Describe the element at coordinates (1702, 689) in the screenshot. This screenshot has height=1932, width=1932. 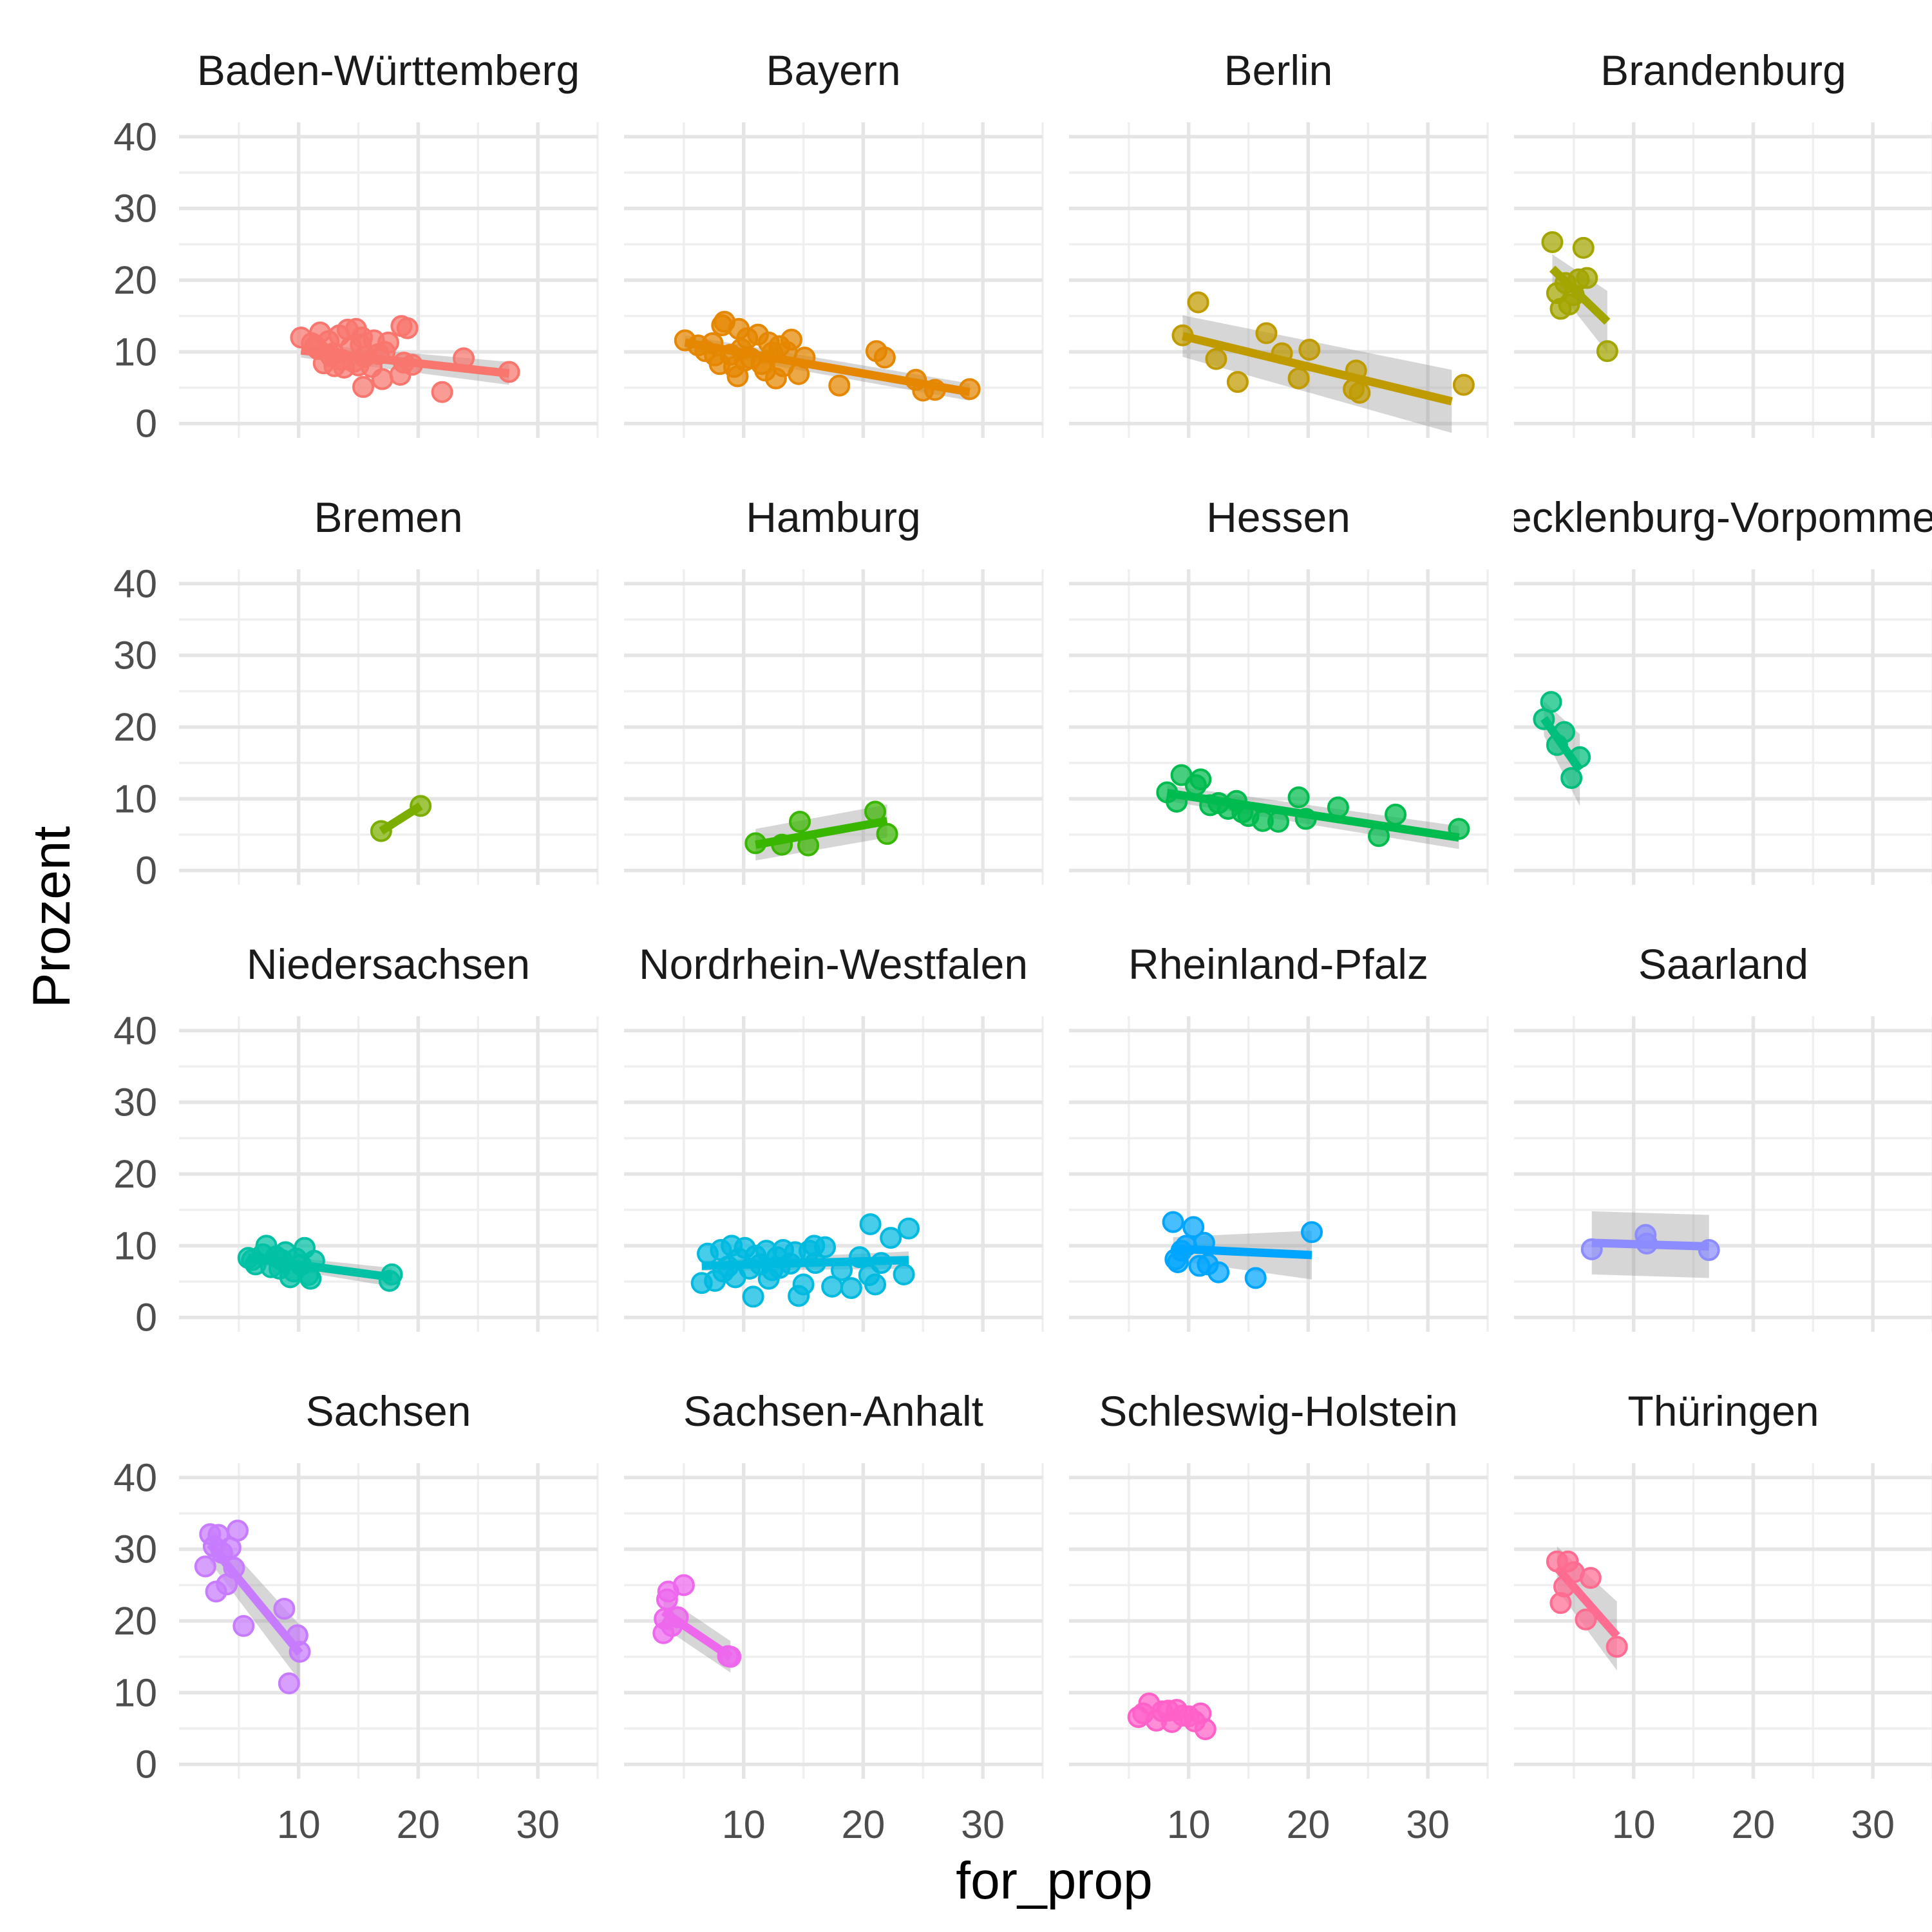
I see `panel-8: Mecklenburg-Vorpommern` at that location.